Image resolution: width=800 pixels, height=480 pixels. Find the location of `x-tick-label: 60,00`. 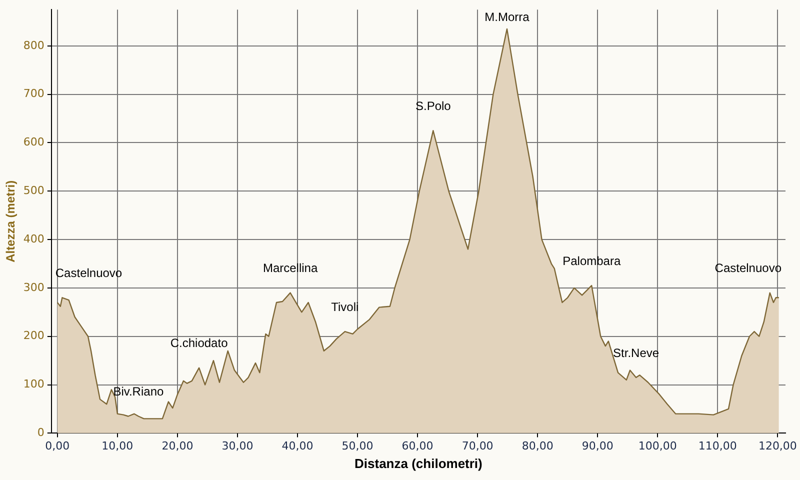

x-tick-label: 60,00 is located at coordinates (418, 446).